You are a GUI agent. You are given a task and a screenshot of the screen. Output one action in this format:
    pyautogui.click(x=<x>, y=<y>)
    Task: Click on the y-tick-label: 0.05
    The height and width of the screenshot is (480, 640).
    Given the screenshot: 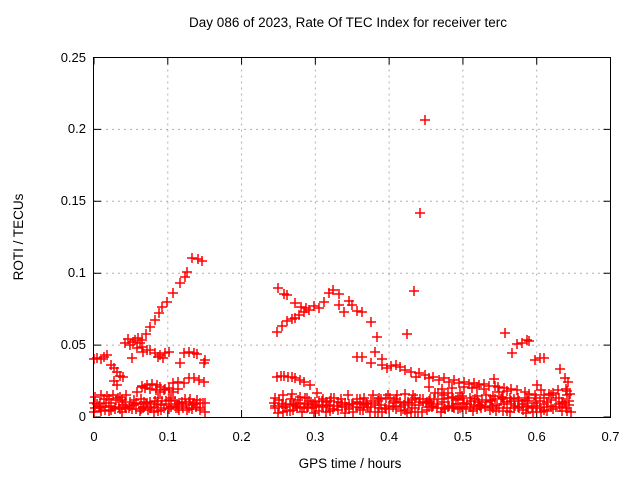 What is the action you would take?
    pyautogui.click(x=73, y=345)
    